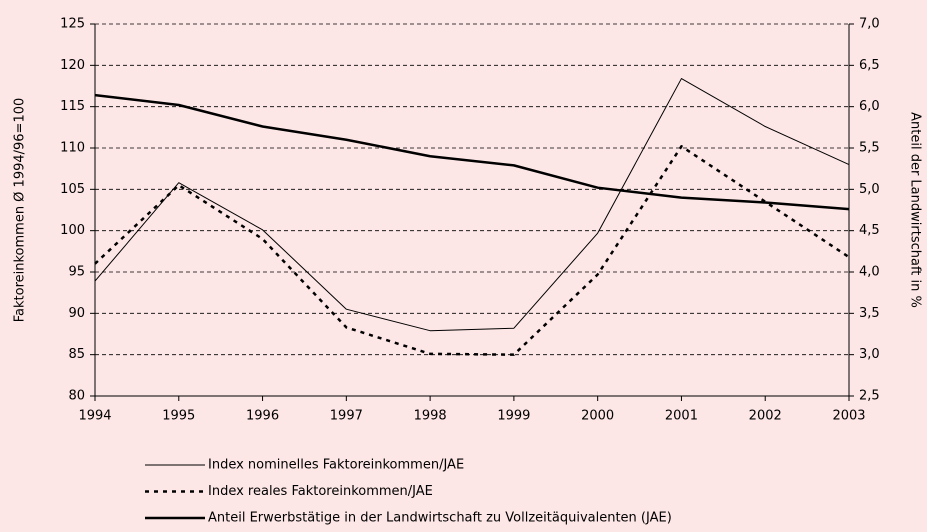 The image size is (927, 532). Describe the element at coordinates (320, 491) in the screenshot. I see `legend-label: Index reales Faktoreinkommen/JAE` at that location.